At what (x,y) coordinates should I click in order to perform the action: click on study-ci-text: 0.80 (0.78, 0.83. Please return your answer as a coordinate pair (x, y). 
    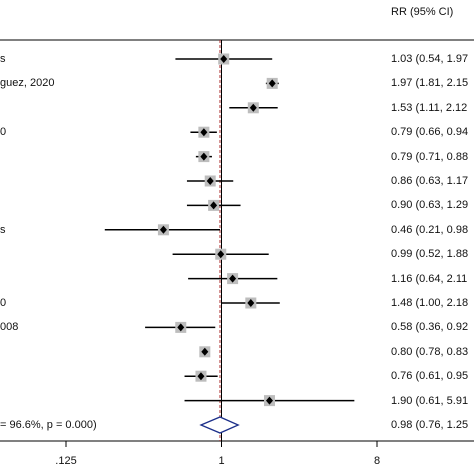
    Looking at the image, I should click on (430, 351).